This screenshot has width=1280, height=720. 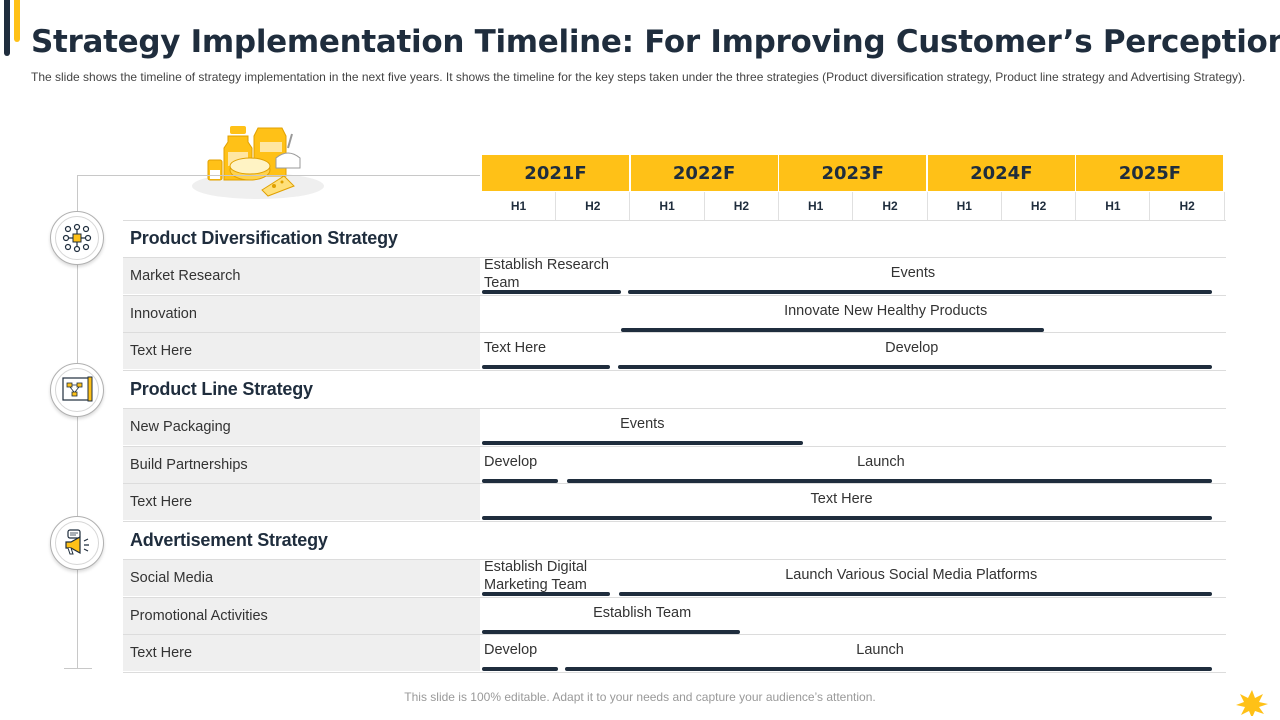 I want to click on megaphone-icon, so click(x=77, y=543).